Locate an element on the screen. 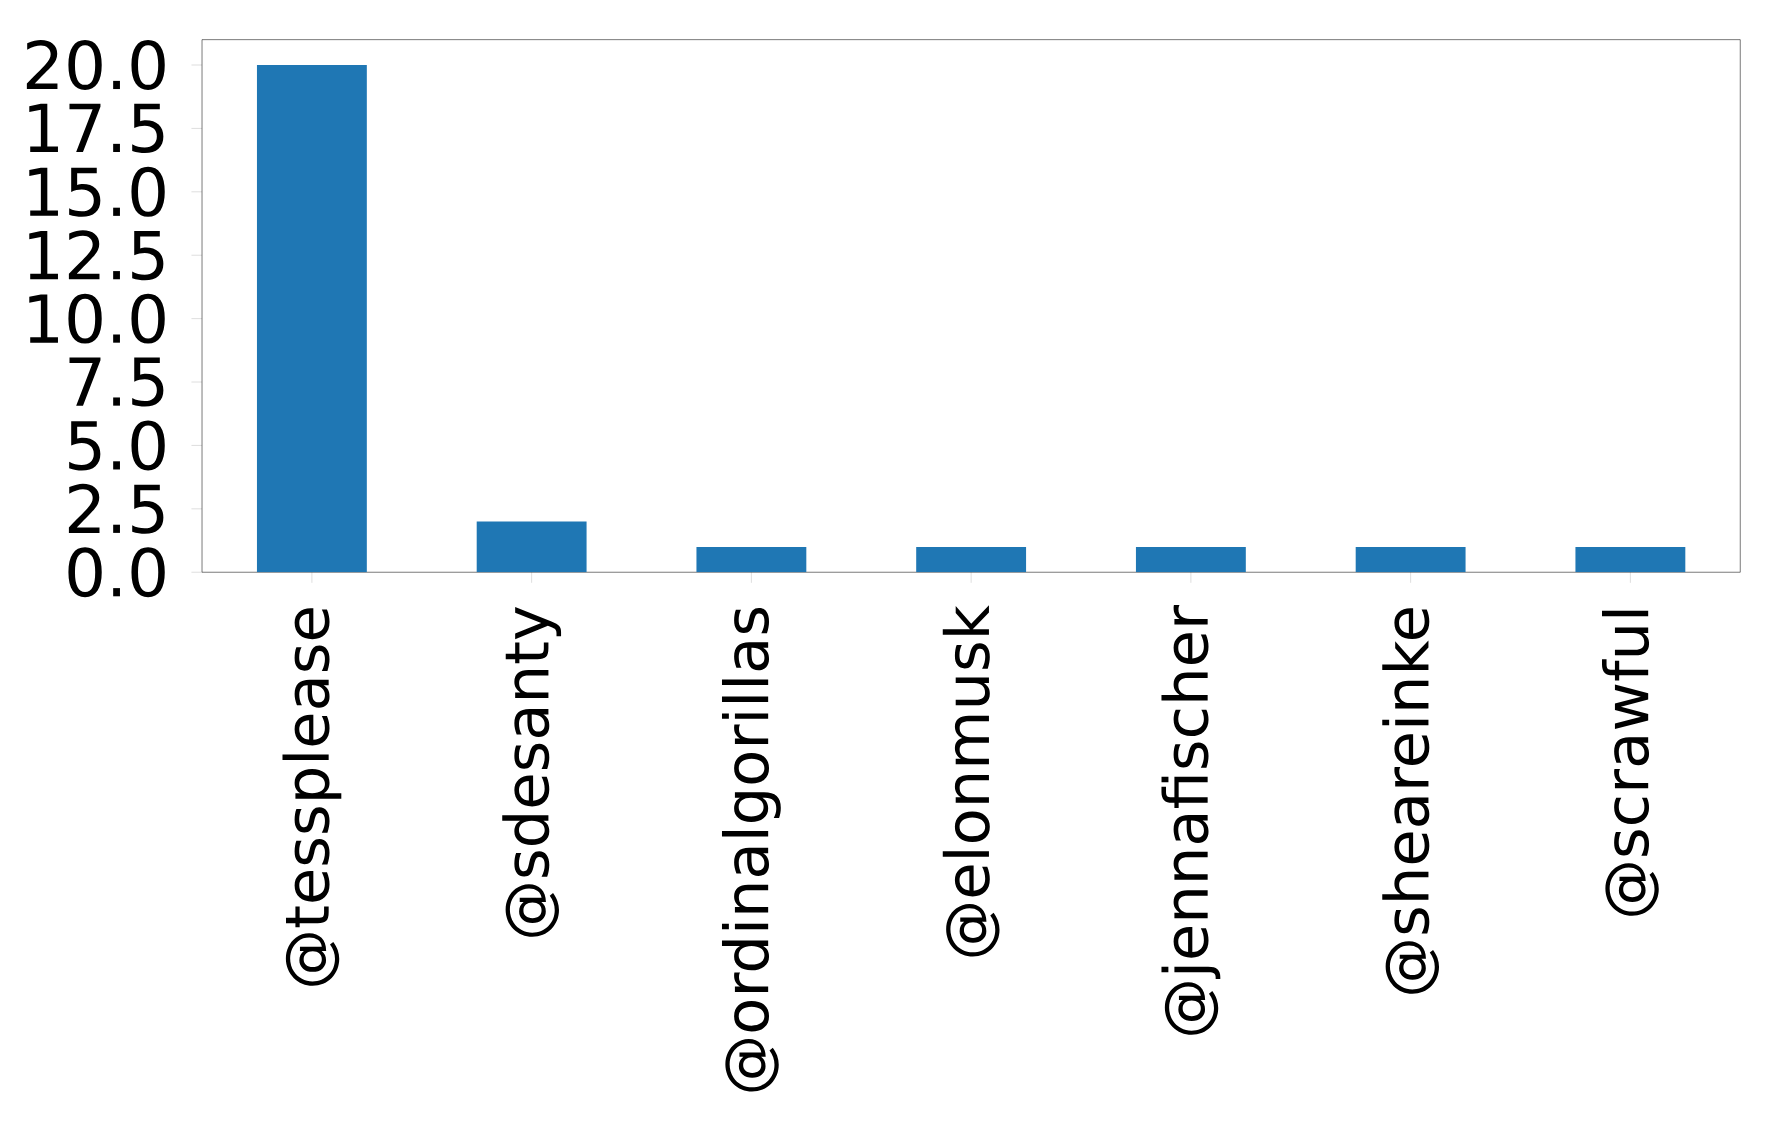 The width and height of the screenshot is (1778, 1122). x-tick-label: @sdesanty is located at coordinates (532, 771).